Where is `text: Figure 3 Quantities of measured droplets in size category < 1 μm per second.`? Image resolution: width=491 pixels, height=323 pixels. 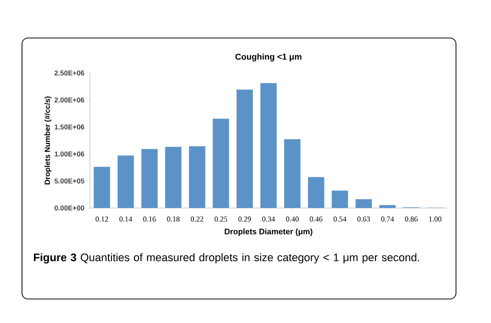 text: Figure 3 Quantities of measured droplets in size category < 1 μm per second. is located at coordinates (227, 258).